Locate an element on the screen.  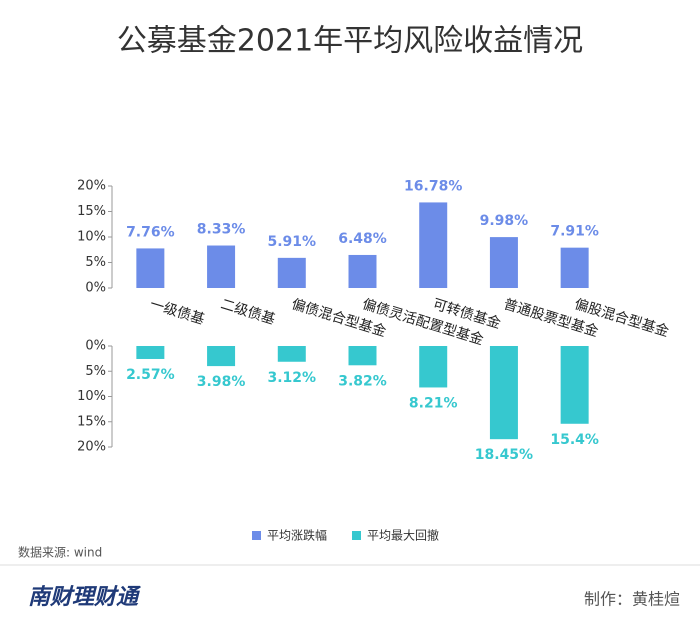
data-label: 18.45% is located at coordinates (504, 455).